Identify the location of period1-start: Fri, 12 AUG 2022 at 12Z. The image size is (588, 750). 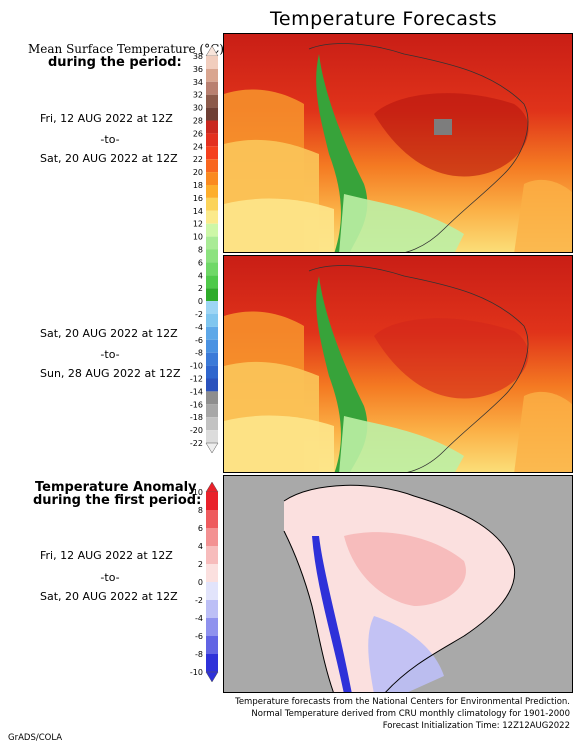
(106, 118).